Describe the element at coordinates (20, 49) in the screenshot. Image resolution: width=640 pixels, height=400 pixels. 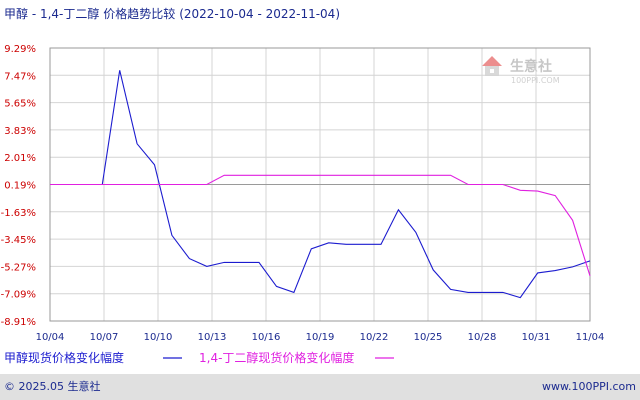
I see `y-tick-label: 9.29%` at that location.